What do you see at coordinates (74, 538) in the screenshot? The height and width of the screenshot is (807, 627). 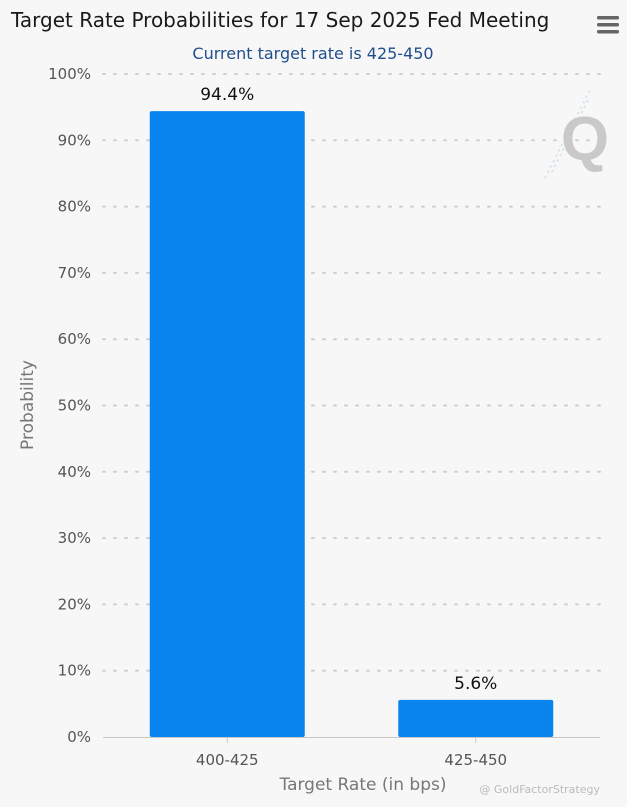 I see `y-tick-label: 30%` at bounding box center [74, 538].